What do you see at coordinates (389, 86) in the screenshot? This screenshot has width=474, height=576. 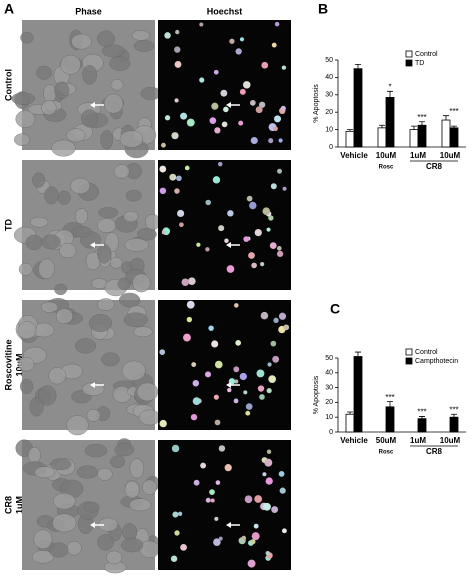 I see `significance: *` at bounding box center [389, 86].